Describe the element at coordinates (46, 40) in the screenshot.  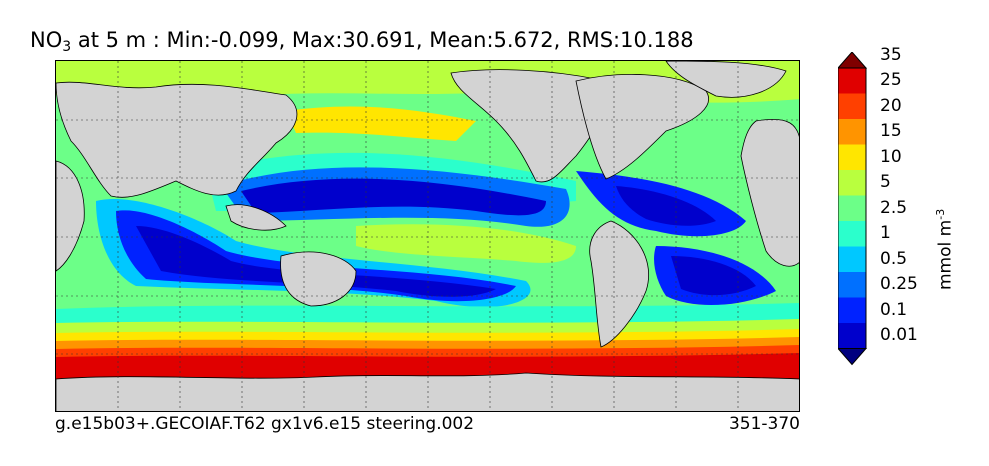
I see `title-species: NO` at that location.